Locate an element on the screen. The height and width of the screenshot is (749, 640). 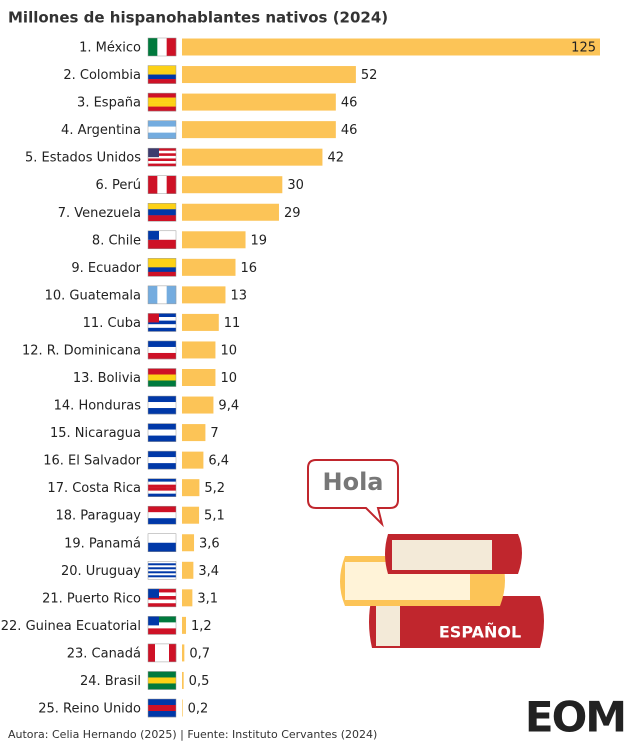
category-label: 20. Uruguay is located at coordinates (101, 571).